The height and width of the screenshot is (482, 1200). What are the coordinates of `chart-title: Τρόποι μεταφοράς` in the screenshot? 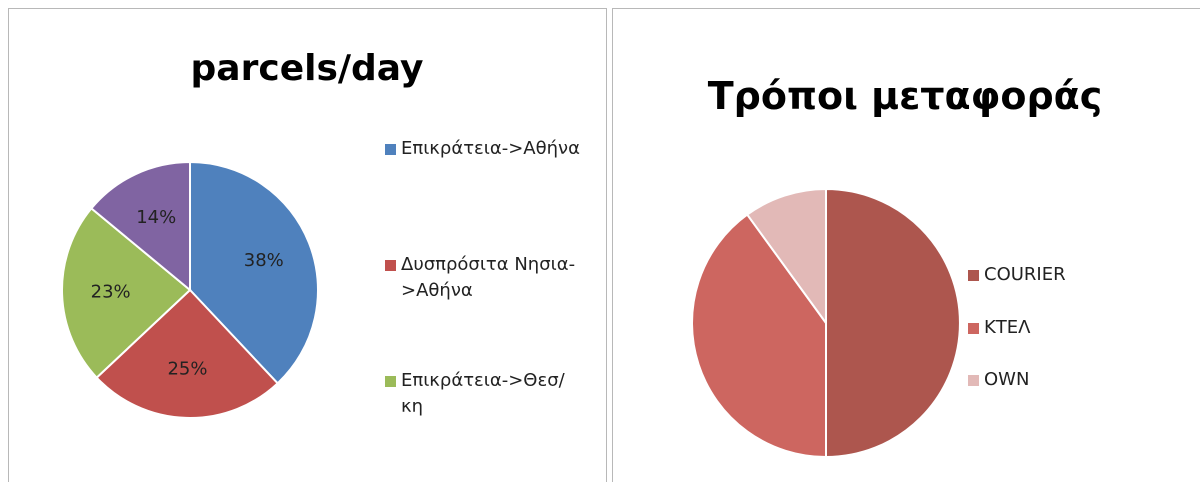 It's located at (905, 96).